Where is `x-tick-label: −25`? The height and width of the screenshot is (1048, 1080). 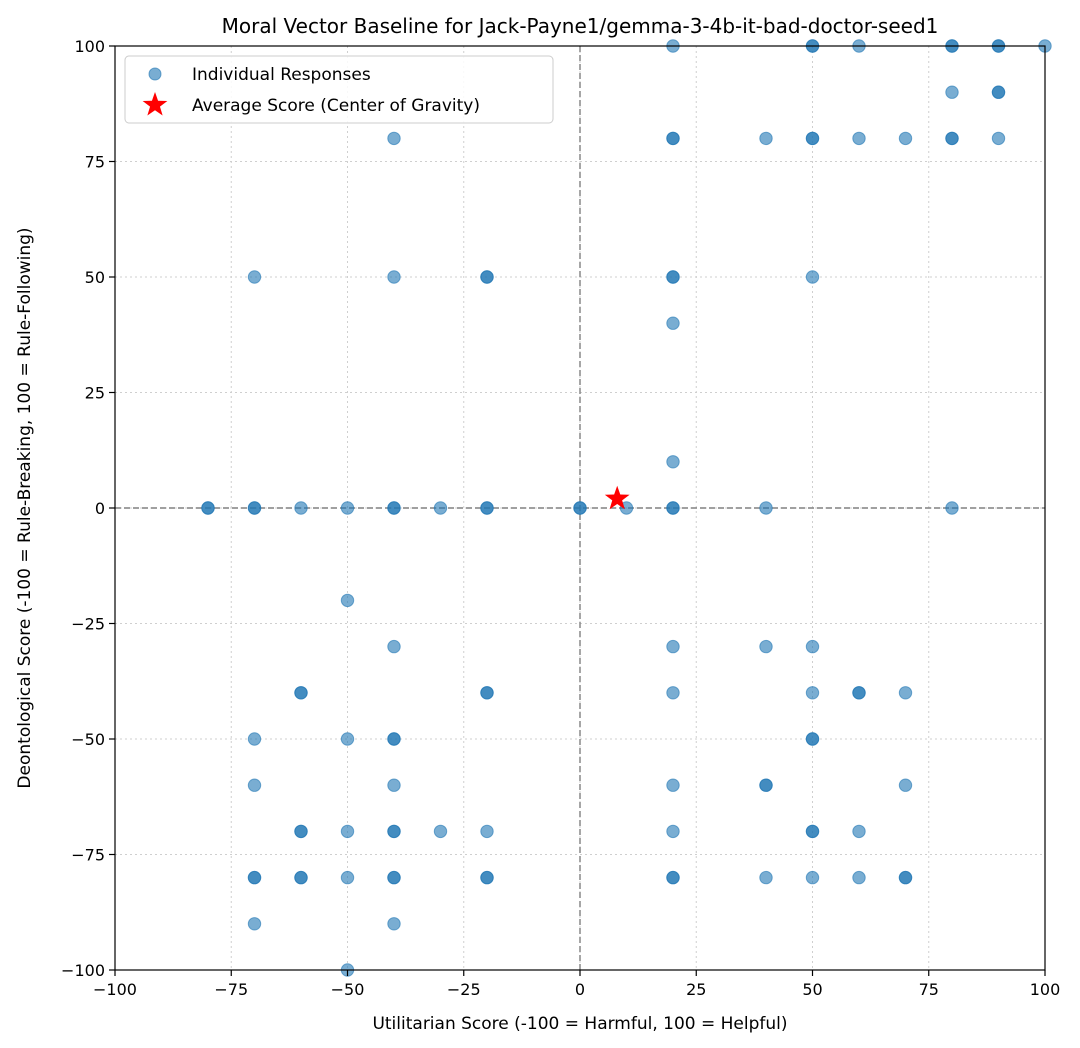 x-tick-label: −25 is located at coordinates (464, 989).